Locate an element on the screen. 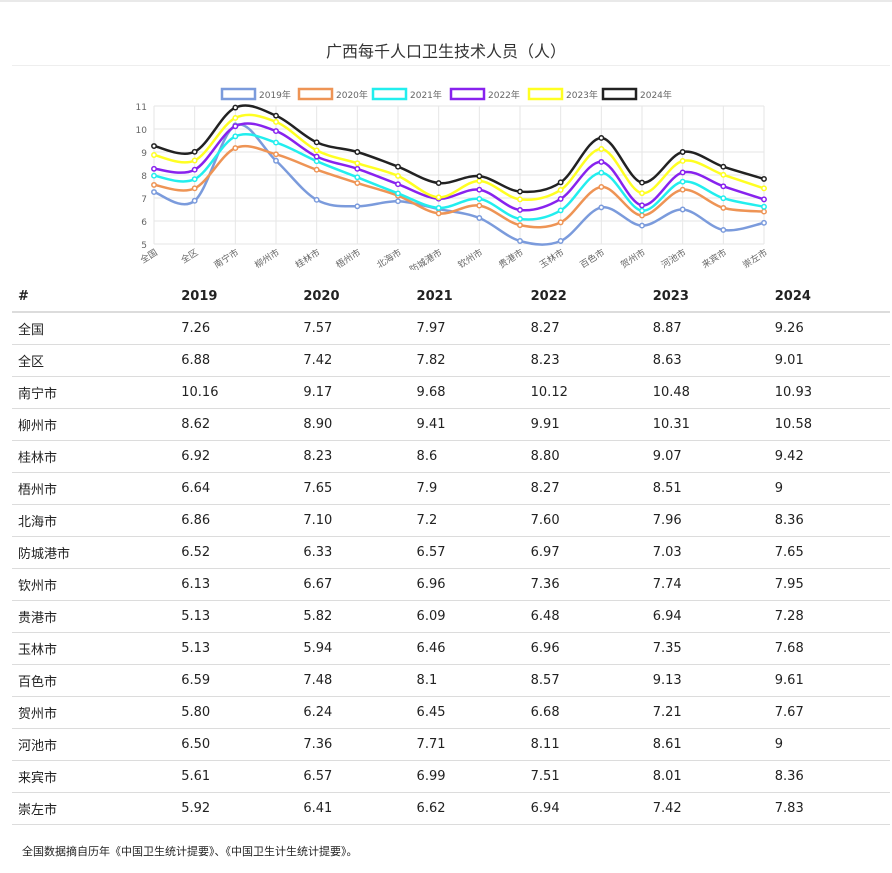 The width and height of the screenshot is (892, 873). table-cell: 7.60 is located at coordinates (585, 520).